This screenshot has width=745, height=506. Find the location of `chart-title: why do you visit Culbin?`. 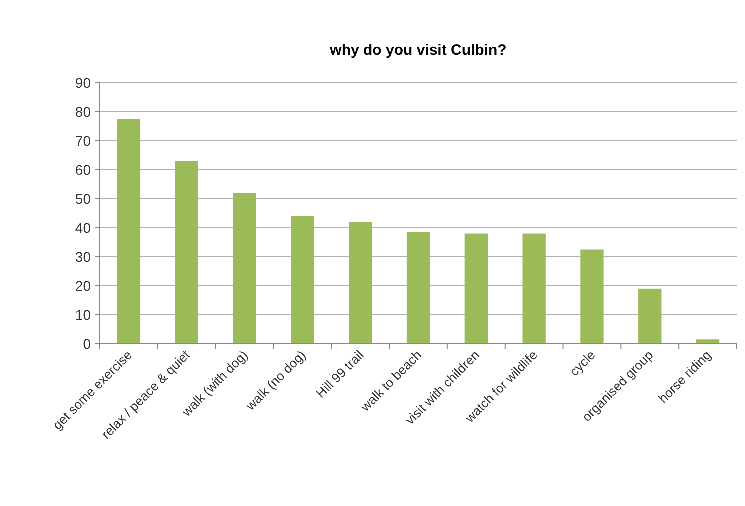

chart-title: why do you visit Culbin? is located at coordinates (418, 50).